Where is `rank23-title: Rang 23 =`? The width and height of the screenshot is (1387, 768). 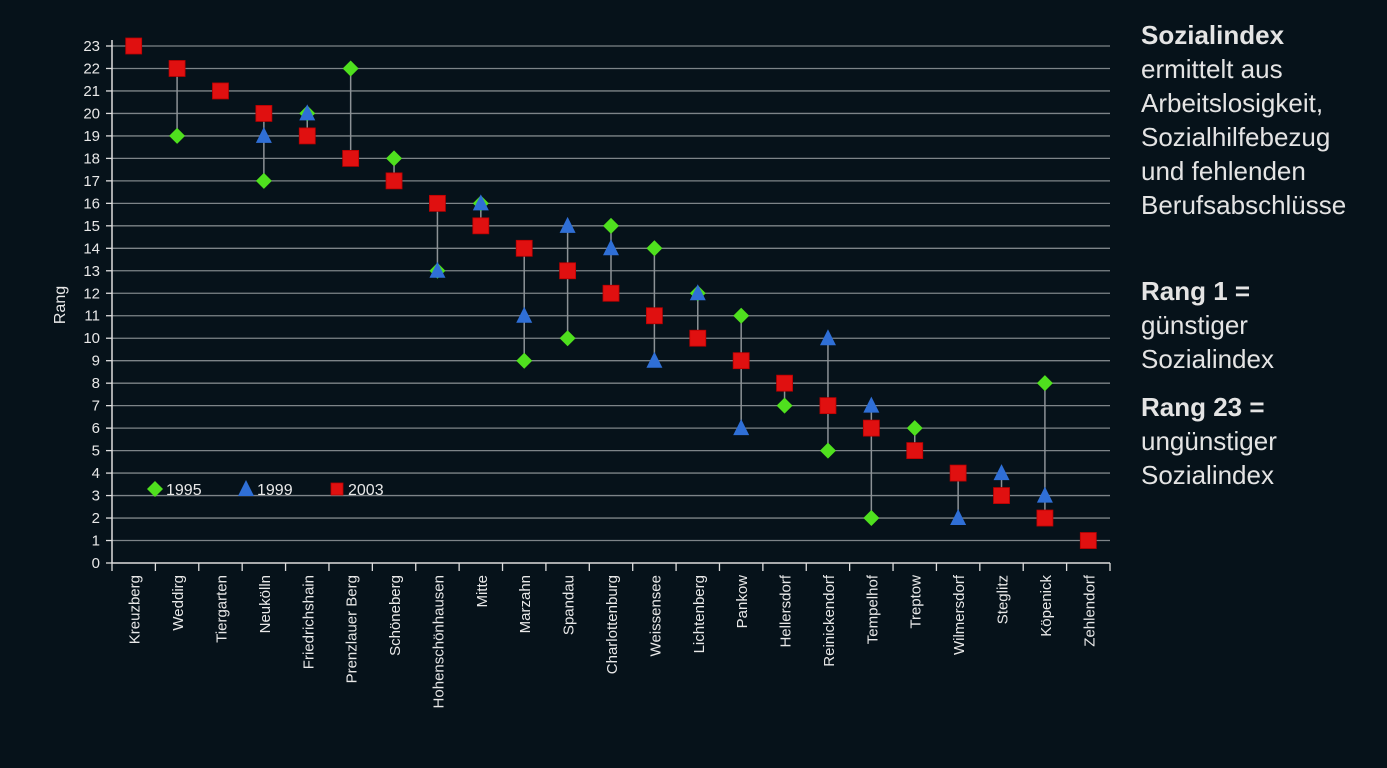
rank23-title: Rang 23 = is located at coordinates (1203, 407).